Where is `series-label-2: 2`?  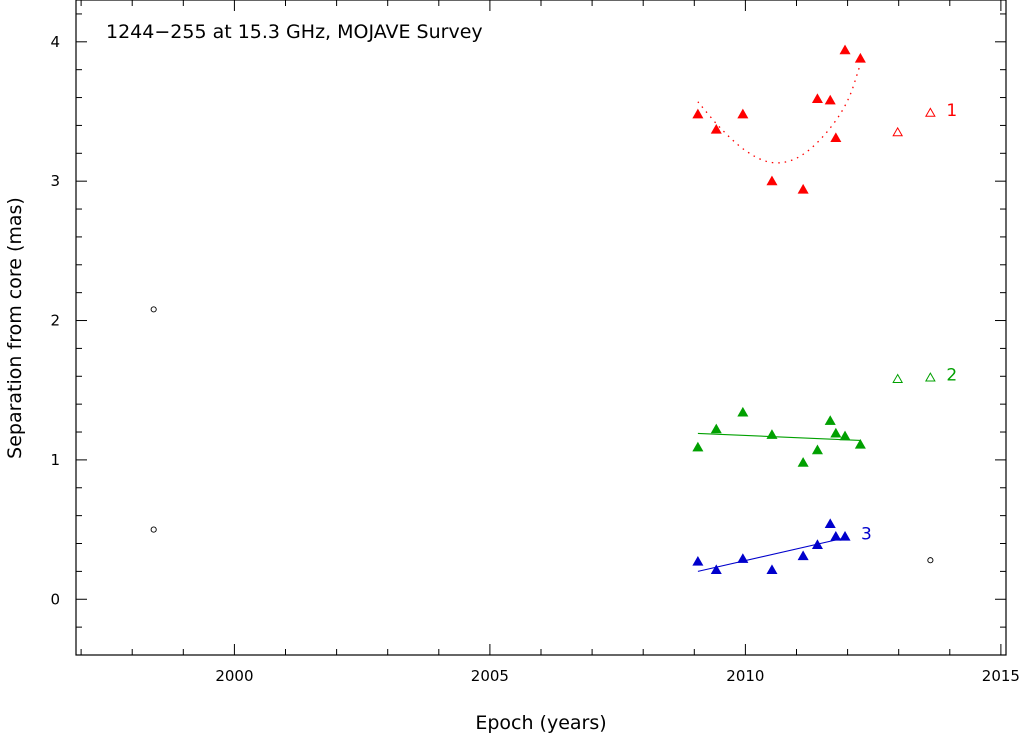
series-label-2: 2 is located at coordinates (951, 376).